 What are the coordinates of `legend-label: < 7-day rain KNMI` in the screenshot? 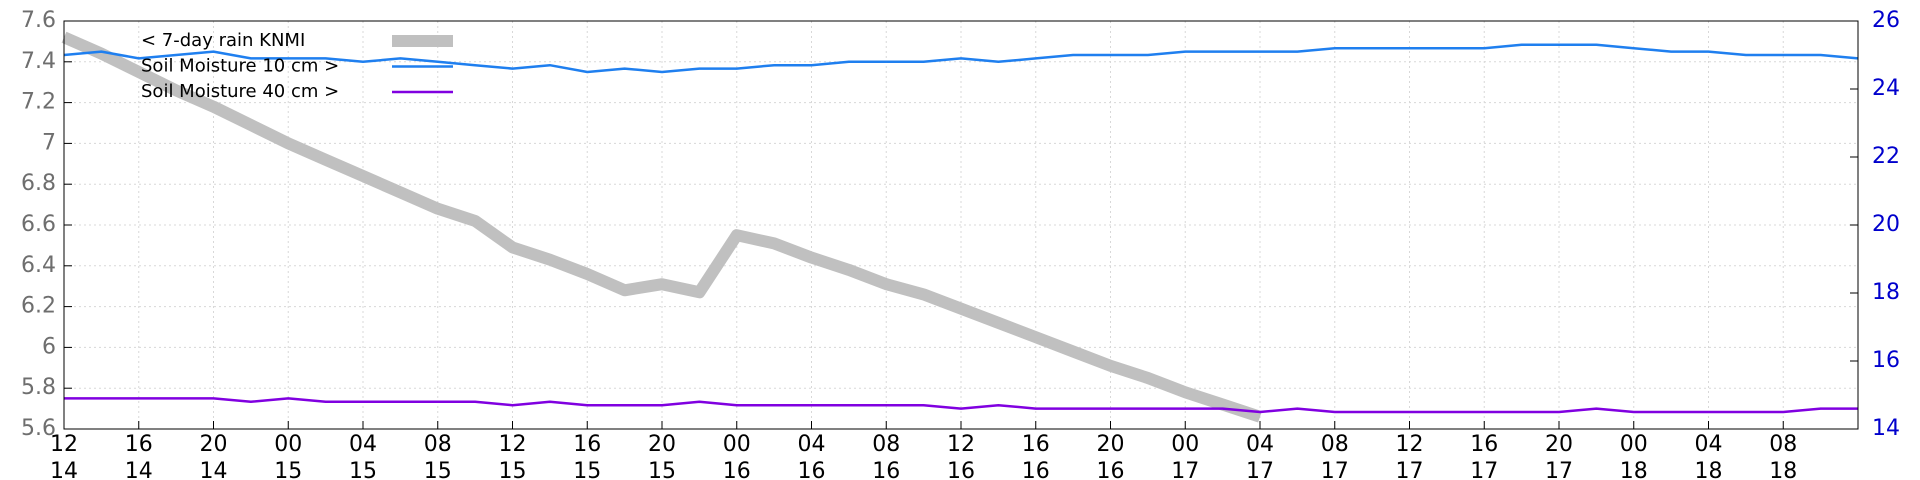 It's located at (223, 40).